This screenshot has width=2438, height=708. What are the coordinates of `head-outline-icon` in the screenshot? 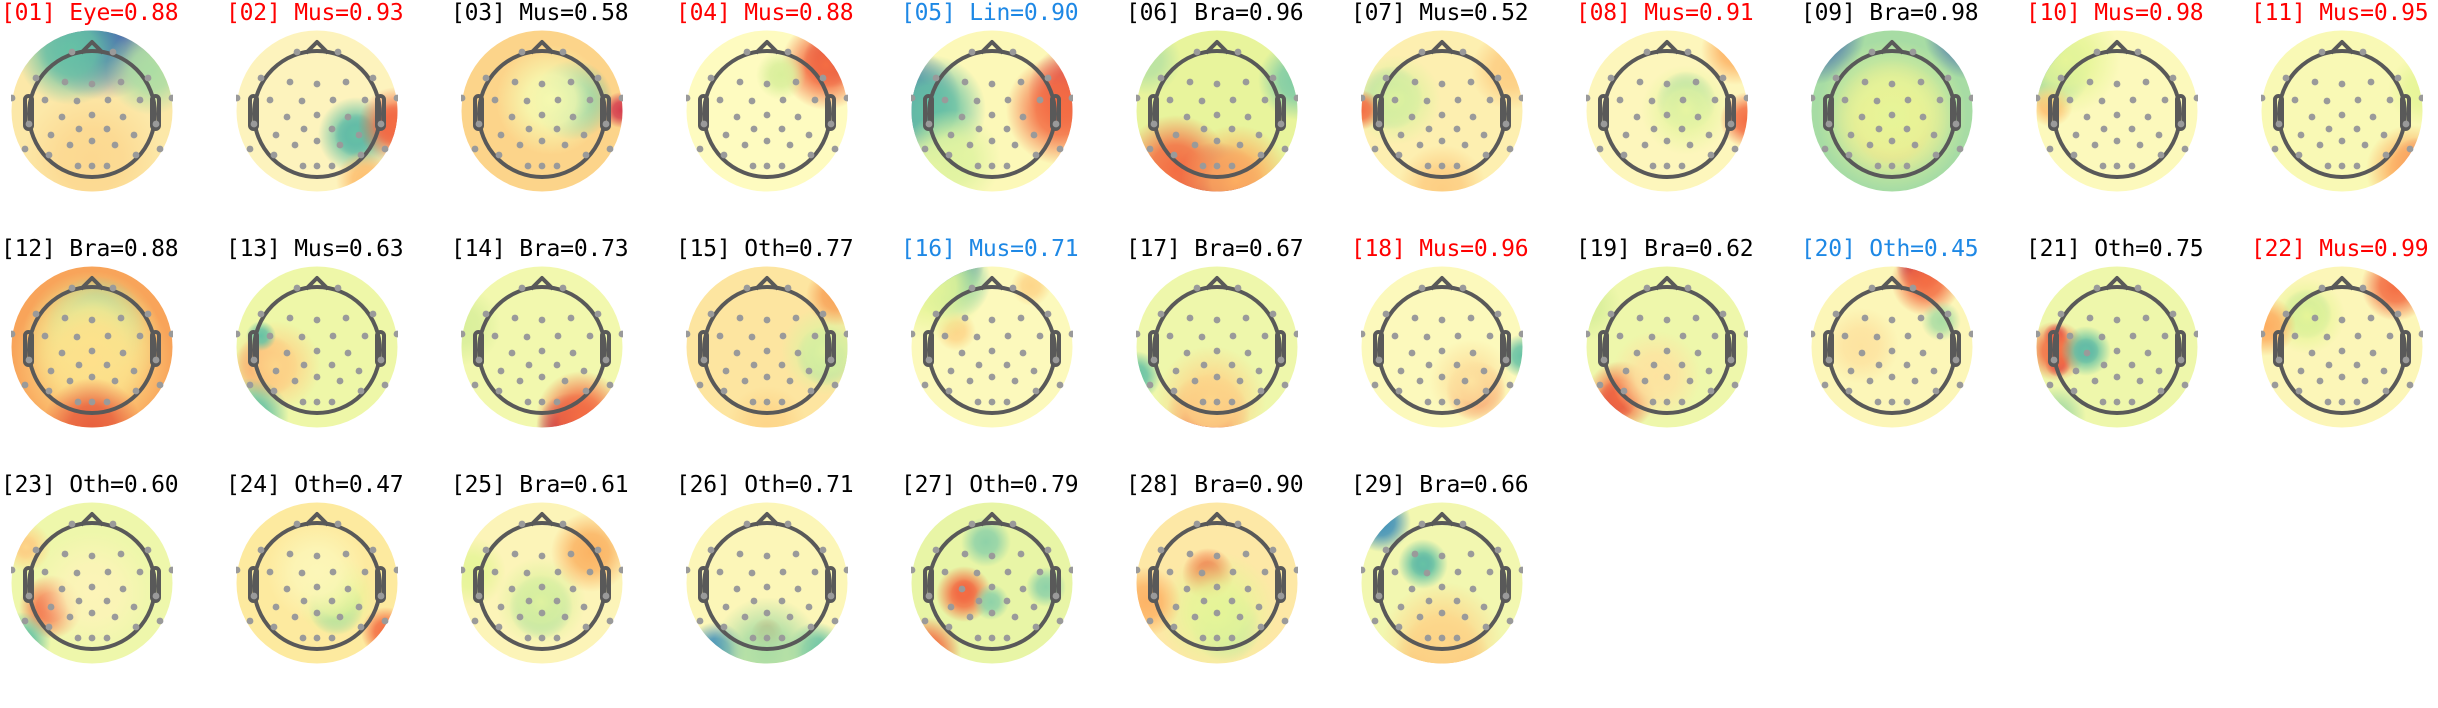 It's located at (542, 109).